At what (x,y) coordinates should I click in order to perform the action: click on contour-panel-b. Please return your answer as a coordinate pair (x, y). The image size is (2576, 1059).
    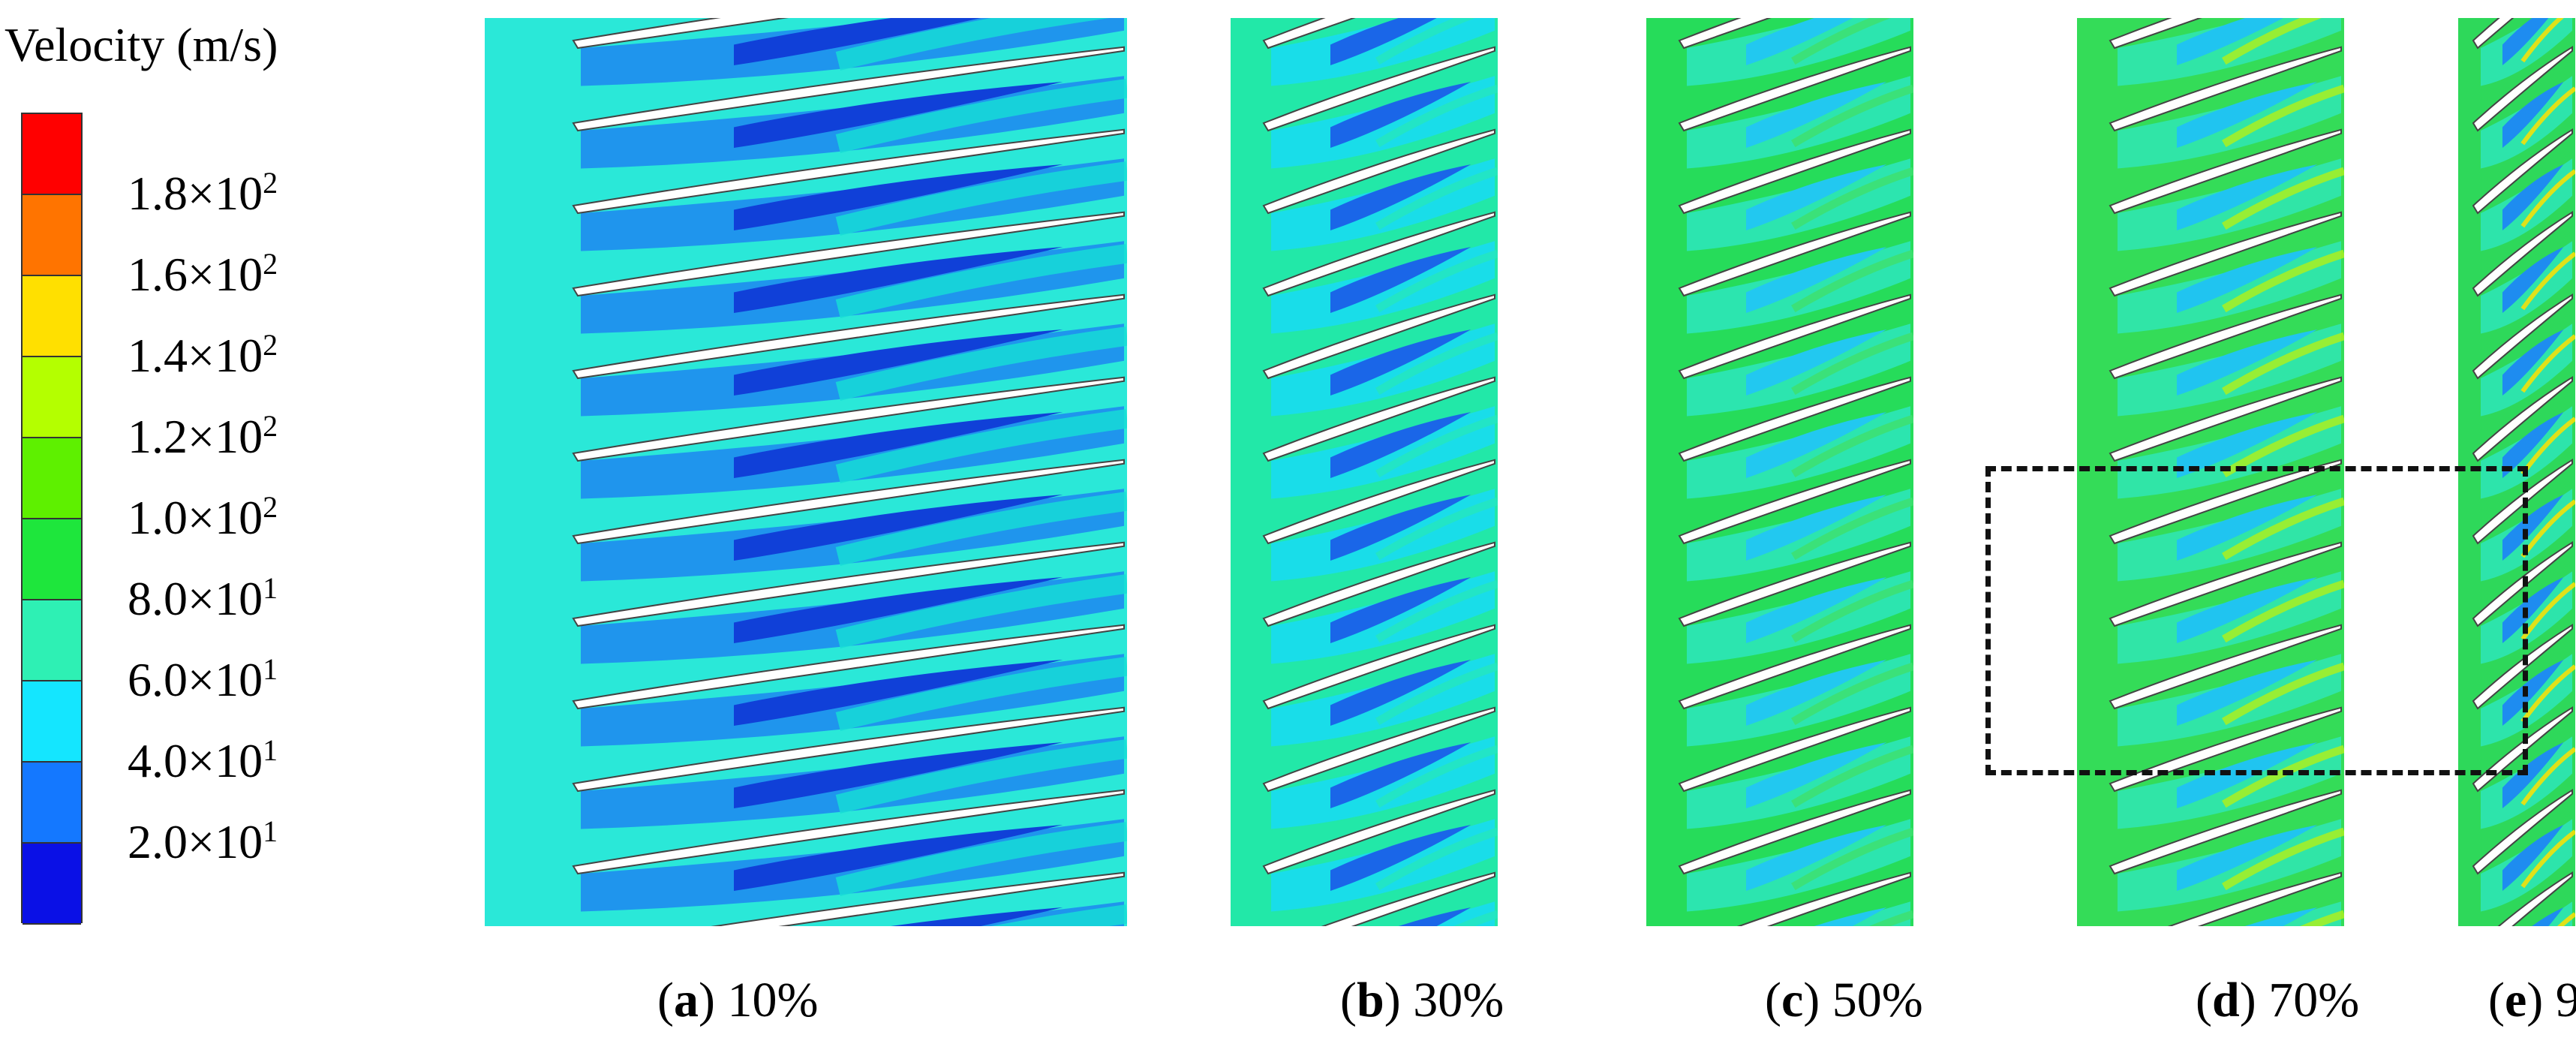
    Looking at the image, I should click on (1364, 472).